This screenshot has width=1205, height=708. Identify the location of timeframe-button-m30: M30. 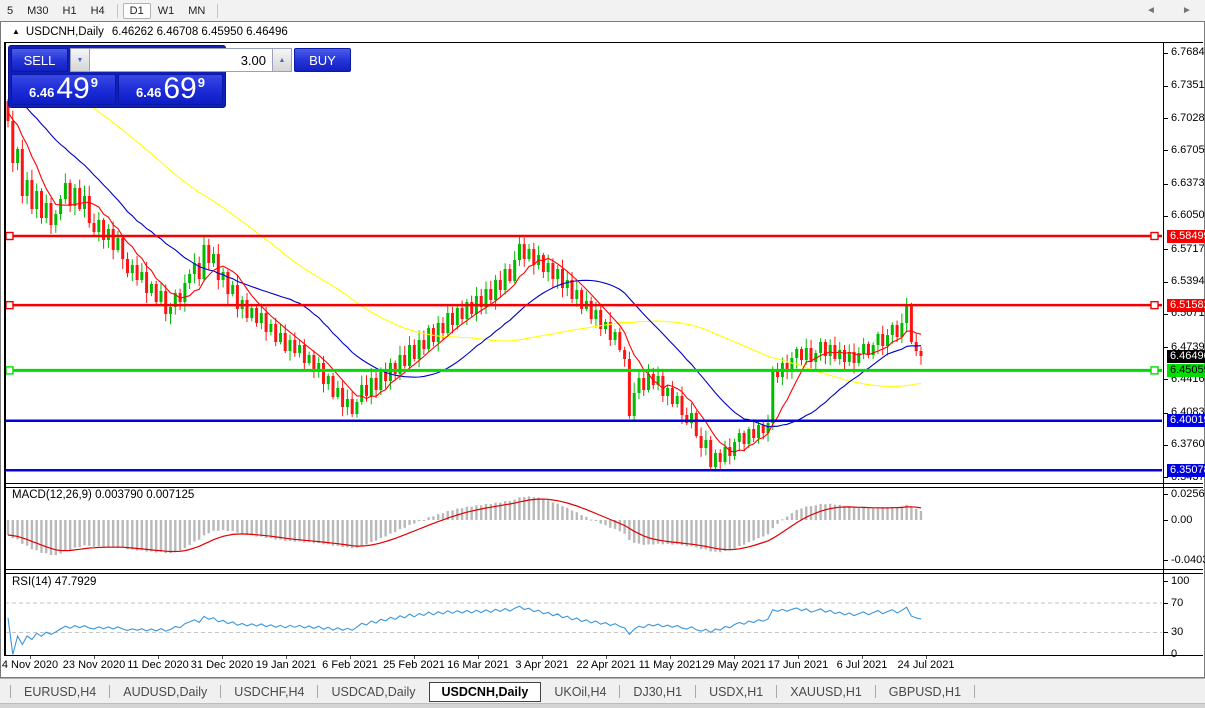
(38, 10).